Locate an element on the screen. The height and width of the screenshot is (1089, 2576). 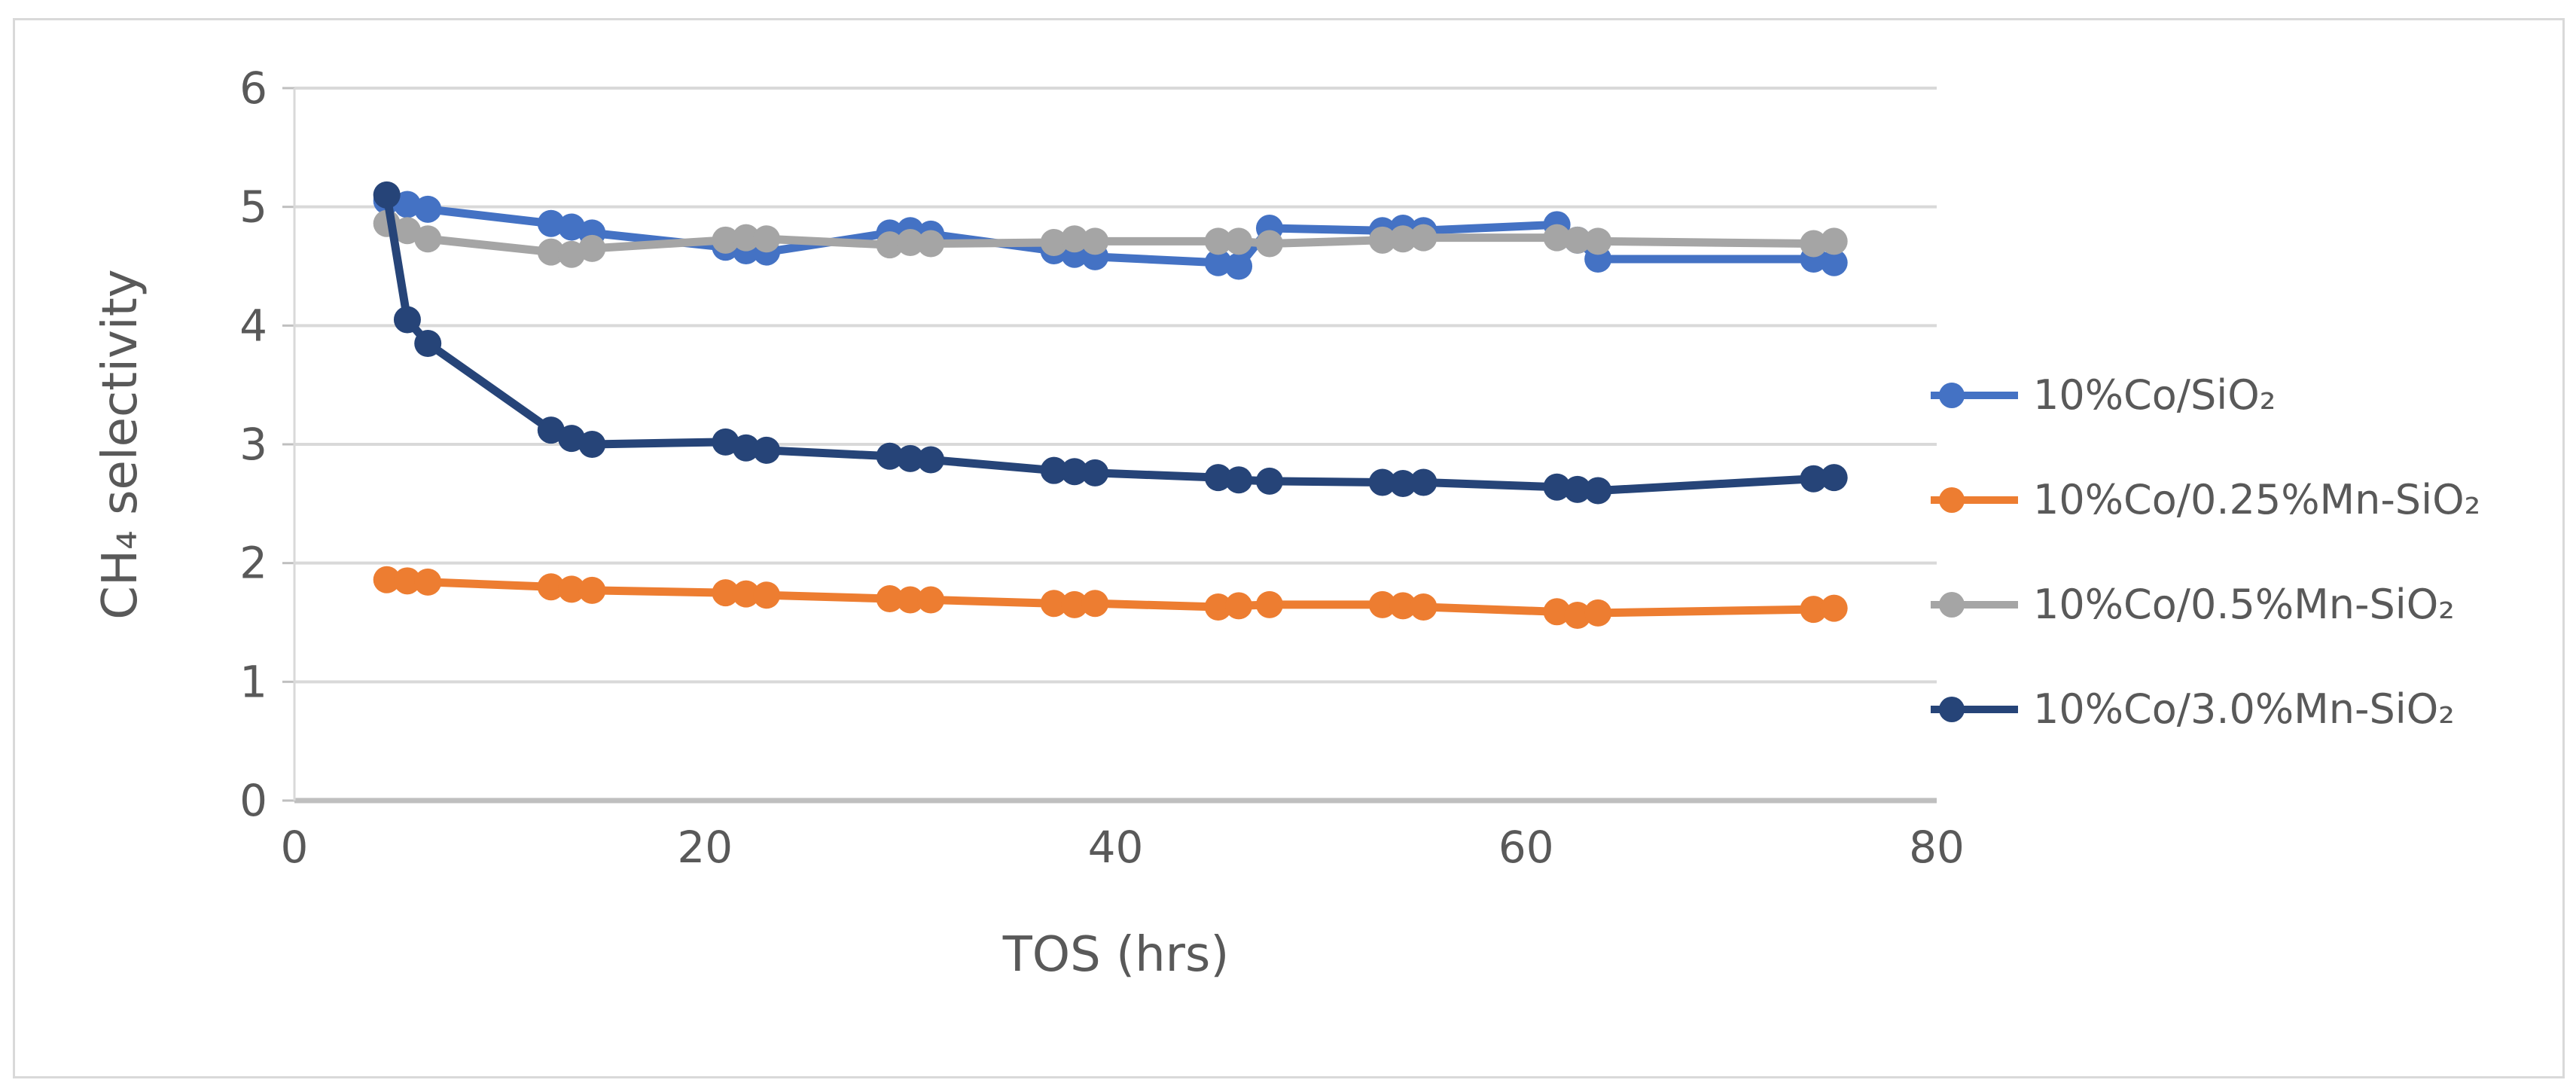
legend-item: 10%Co/3.0%Mn-SiO₂ is located at coordinates (2204, 709).